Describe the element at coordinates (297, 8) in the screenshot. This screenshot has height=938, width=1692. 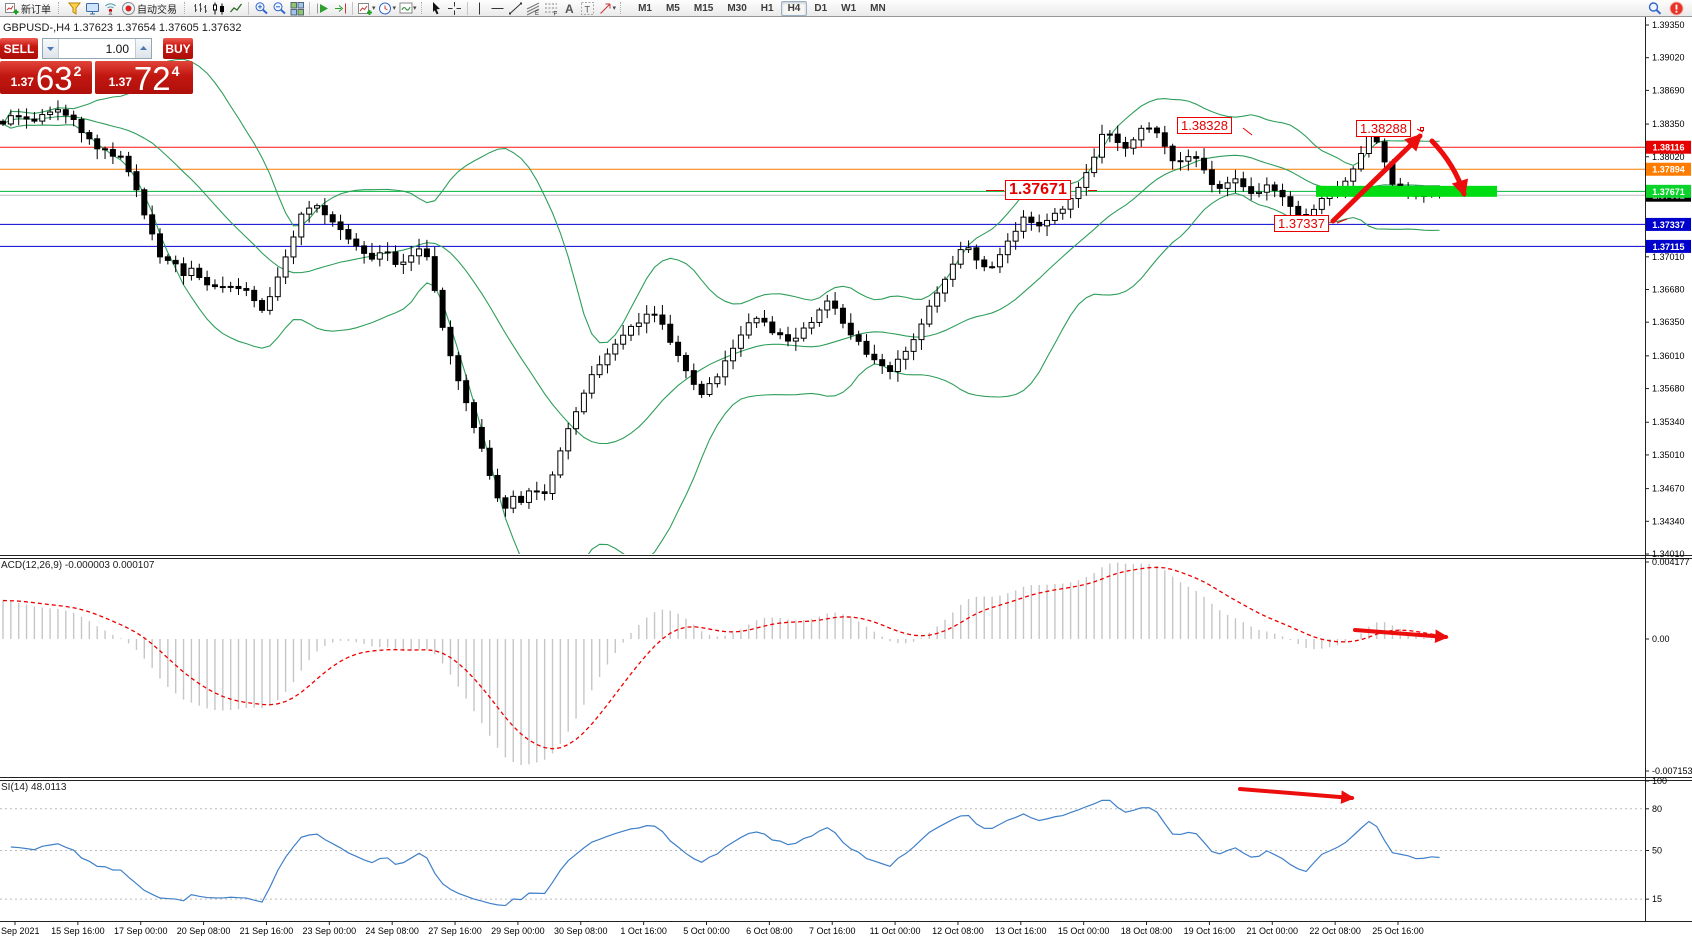
I see `tile-windows-icon` at that location.